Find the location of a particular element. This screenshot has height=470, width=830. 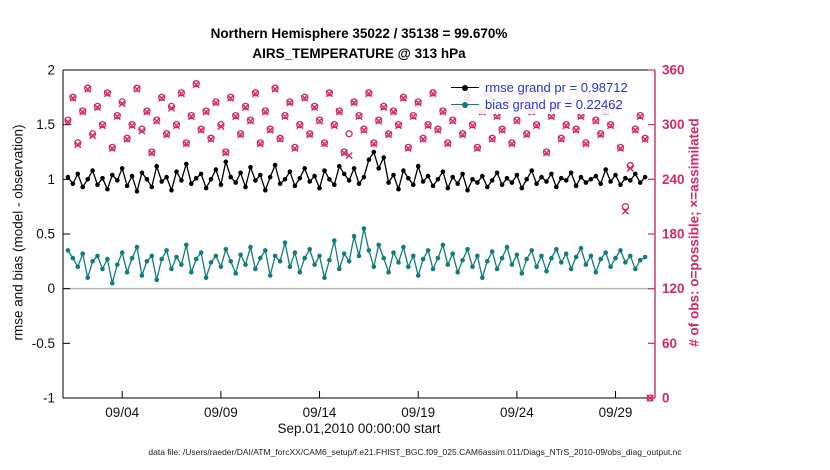

svg-text: 09/09 is located at coordinates (221, 412).